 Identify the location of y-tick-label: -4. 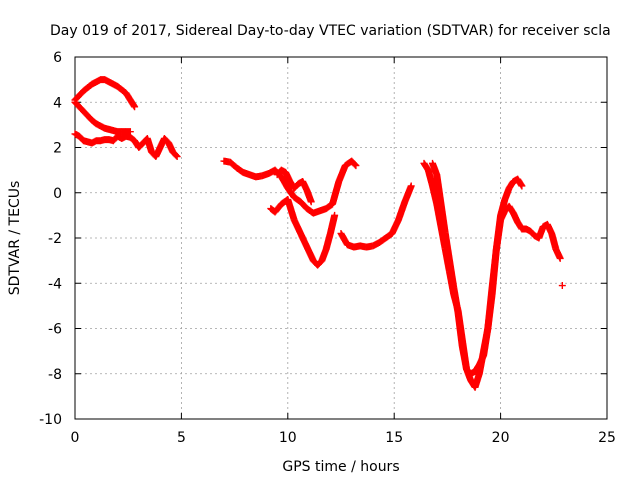
(55, 284).